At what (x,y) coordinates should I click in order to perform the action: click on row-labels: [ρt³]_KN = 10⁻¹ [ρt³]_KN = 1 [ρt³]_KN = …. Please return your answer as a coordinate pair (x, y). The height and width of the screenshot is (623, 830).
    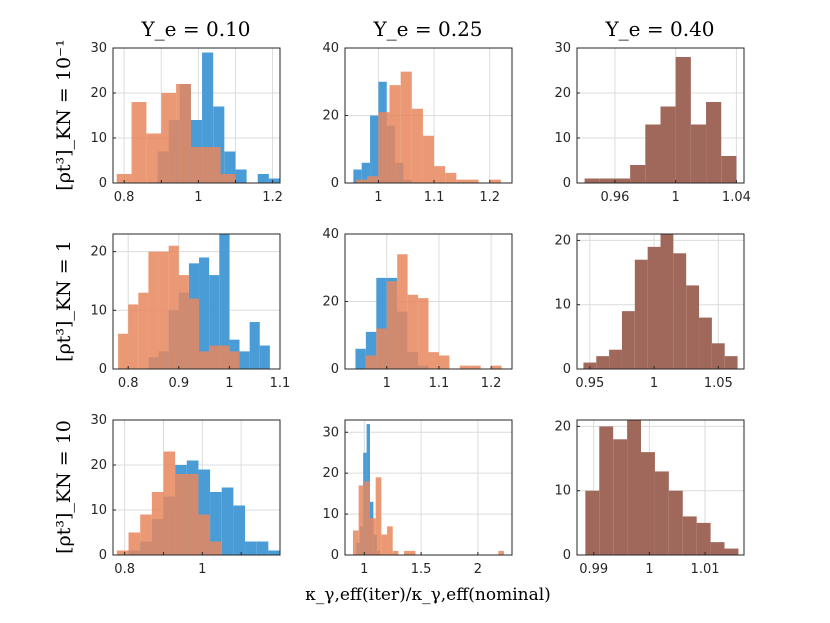
    Looking at the image, I should click on (64, 296).